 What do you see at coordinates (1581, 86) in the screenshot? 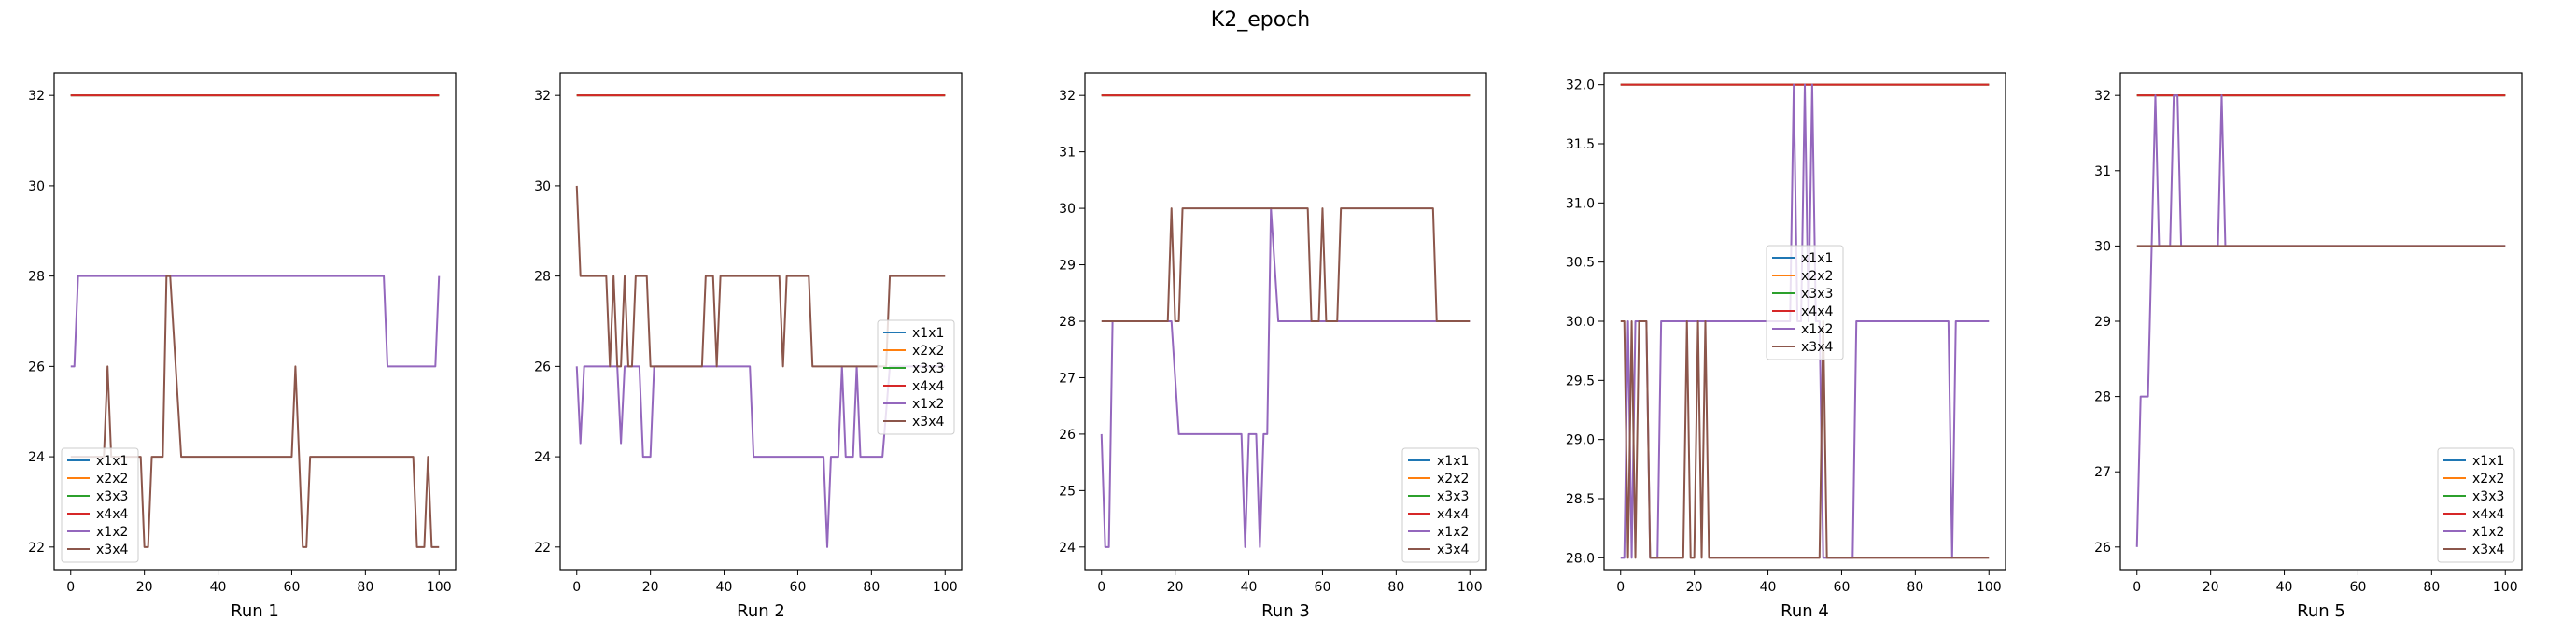
I see `y-tick-label: 32.0` at bounding box center [1581, 86].